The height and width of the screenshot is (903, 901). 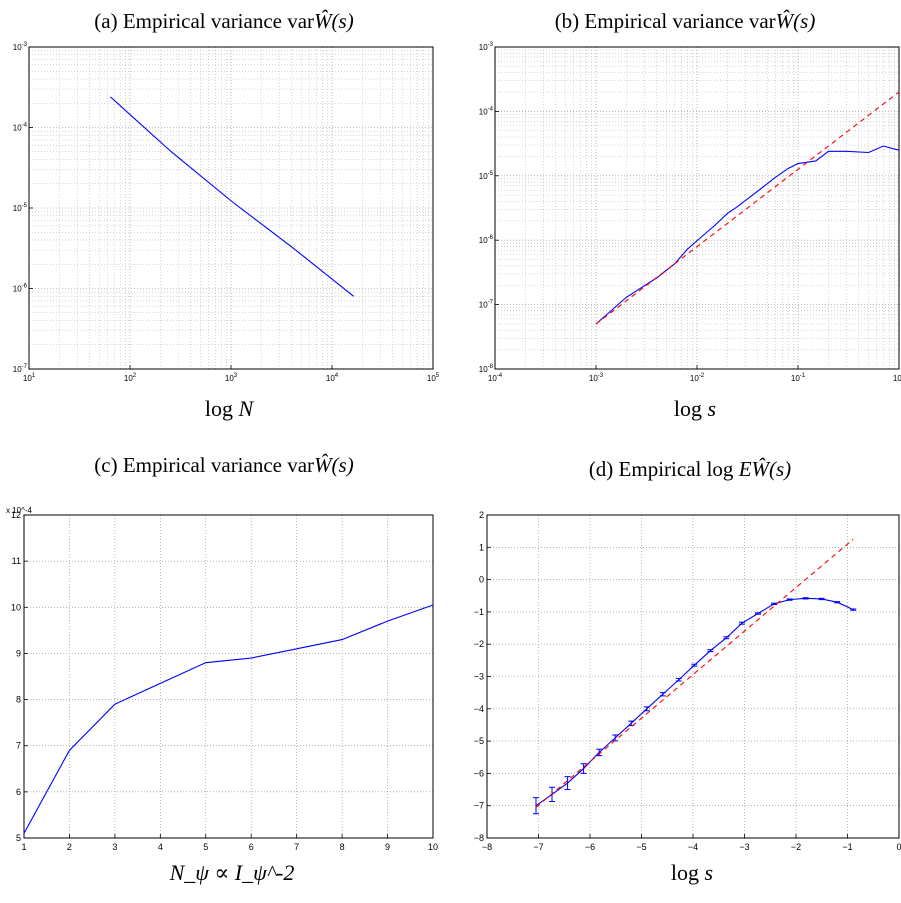 I want to click on y-tick-label: −3, so click(x=479, y=677).